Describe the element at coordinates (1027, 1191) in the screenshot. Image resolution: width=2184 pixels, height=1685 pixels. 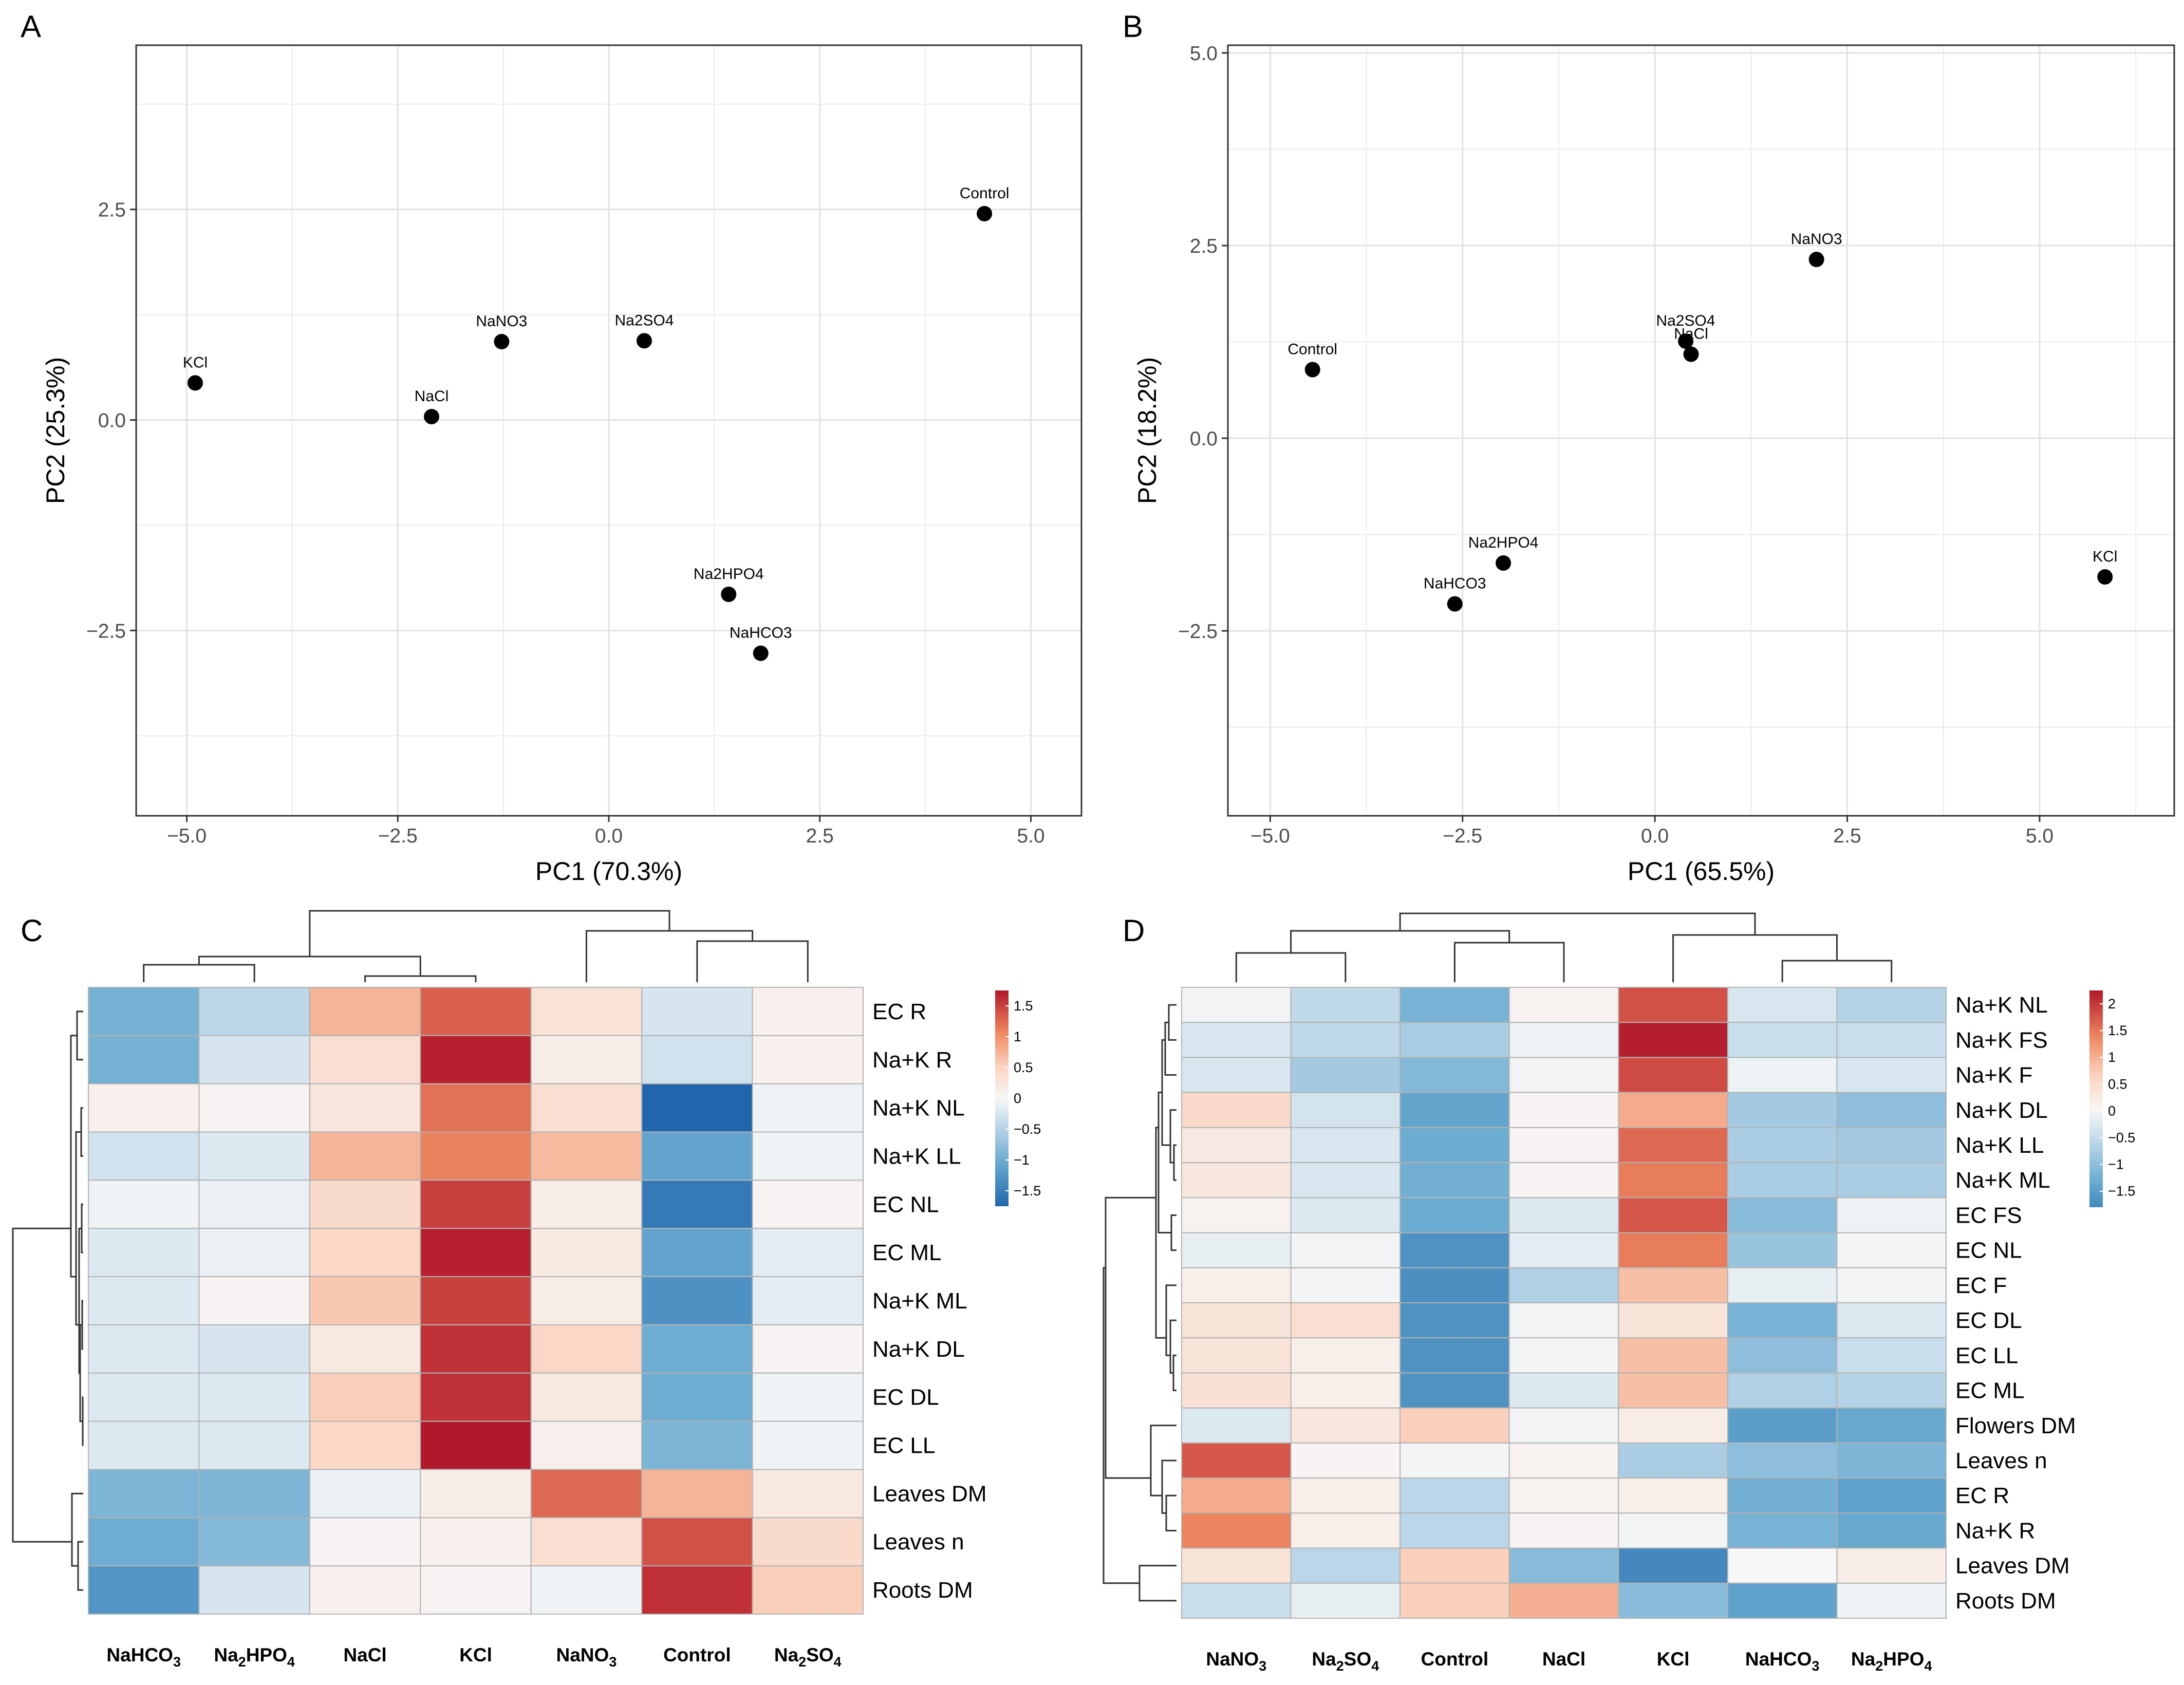
I see `legend-tick-label: −1.5` at that location.